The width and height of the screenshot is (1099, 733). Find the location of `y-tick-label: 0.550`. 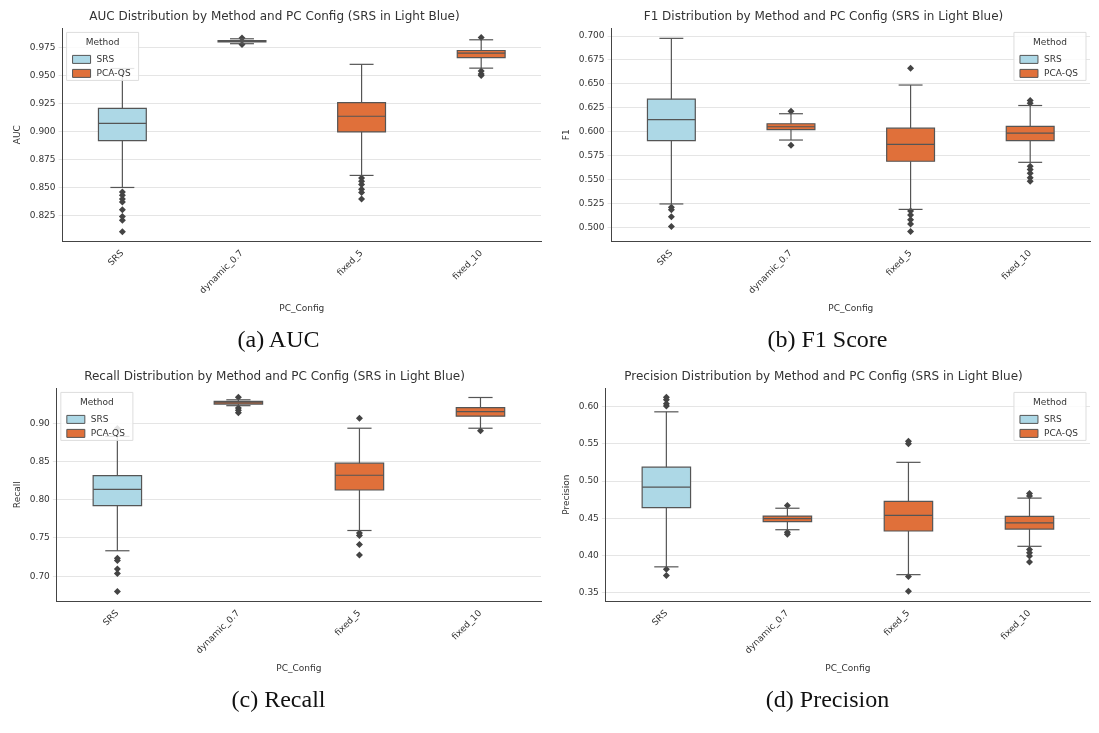

y-tick-label: 0.550 is located at coordinates (591, 178).